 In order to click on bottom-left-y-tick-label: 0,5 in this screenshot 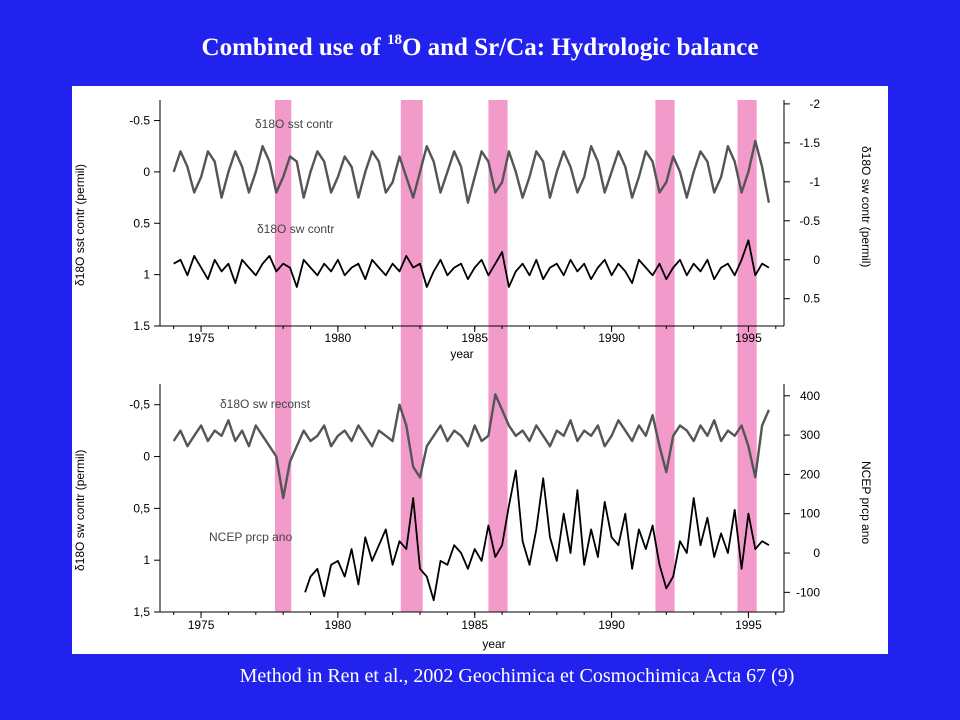, I will do `click(141, 508)`.